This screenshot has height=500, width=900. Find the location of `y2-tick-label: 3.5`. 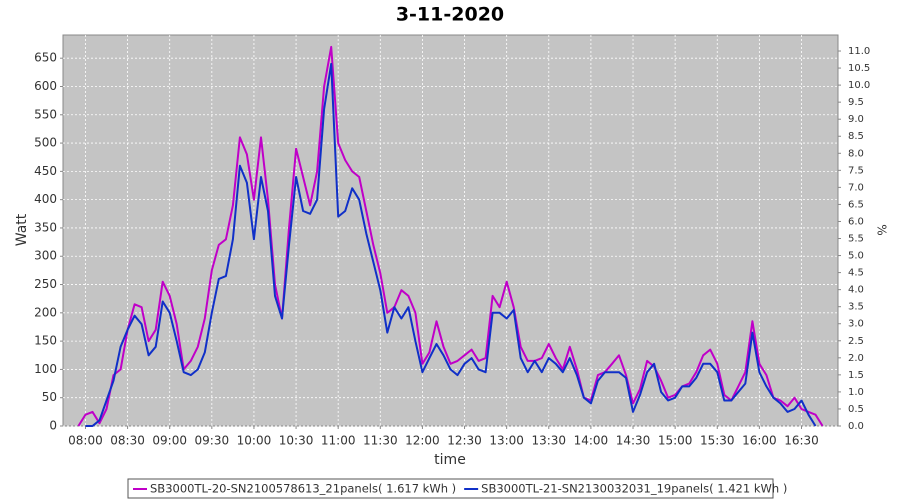

y2-tick-label: 3.5 is located at coordinates (856, 307).